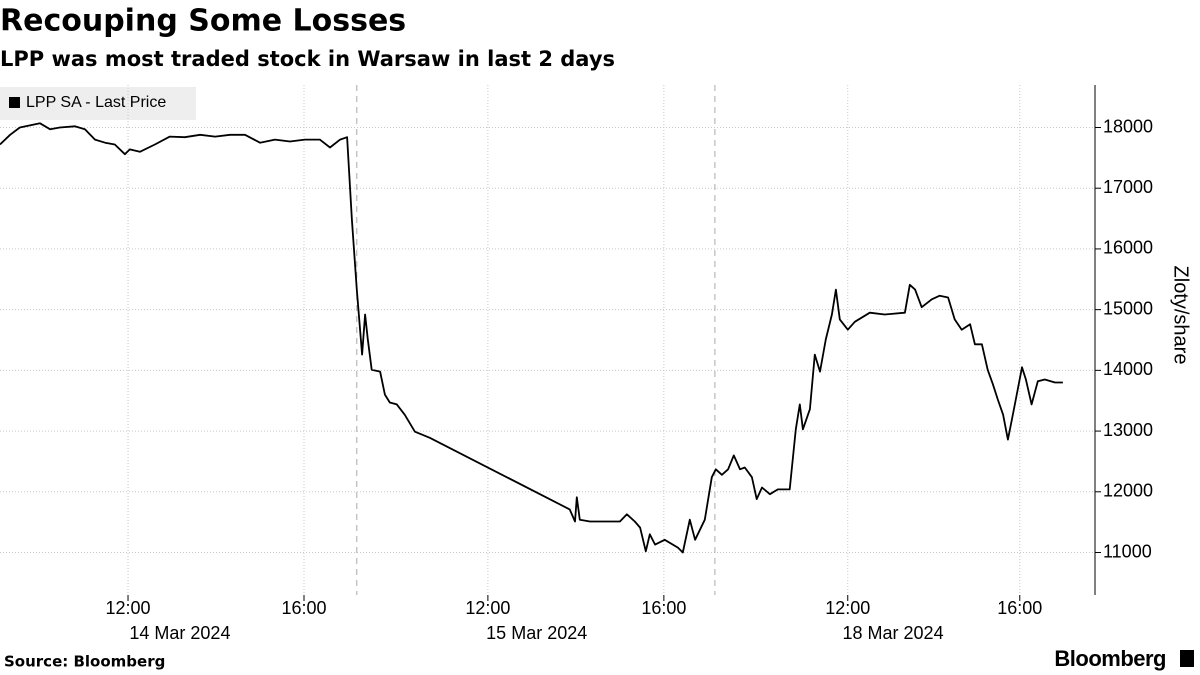  I want to click on legend-label: LPP SA - Last Price, so click(96, 102).